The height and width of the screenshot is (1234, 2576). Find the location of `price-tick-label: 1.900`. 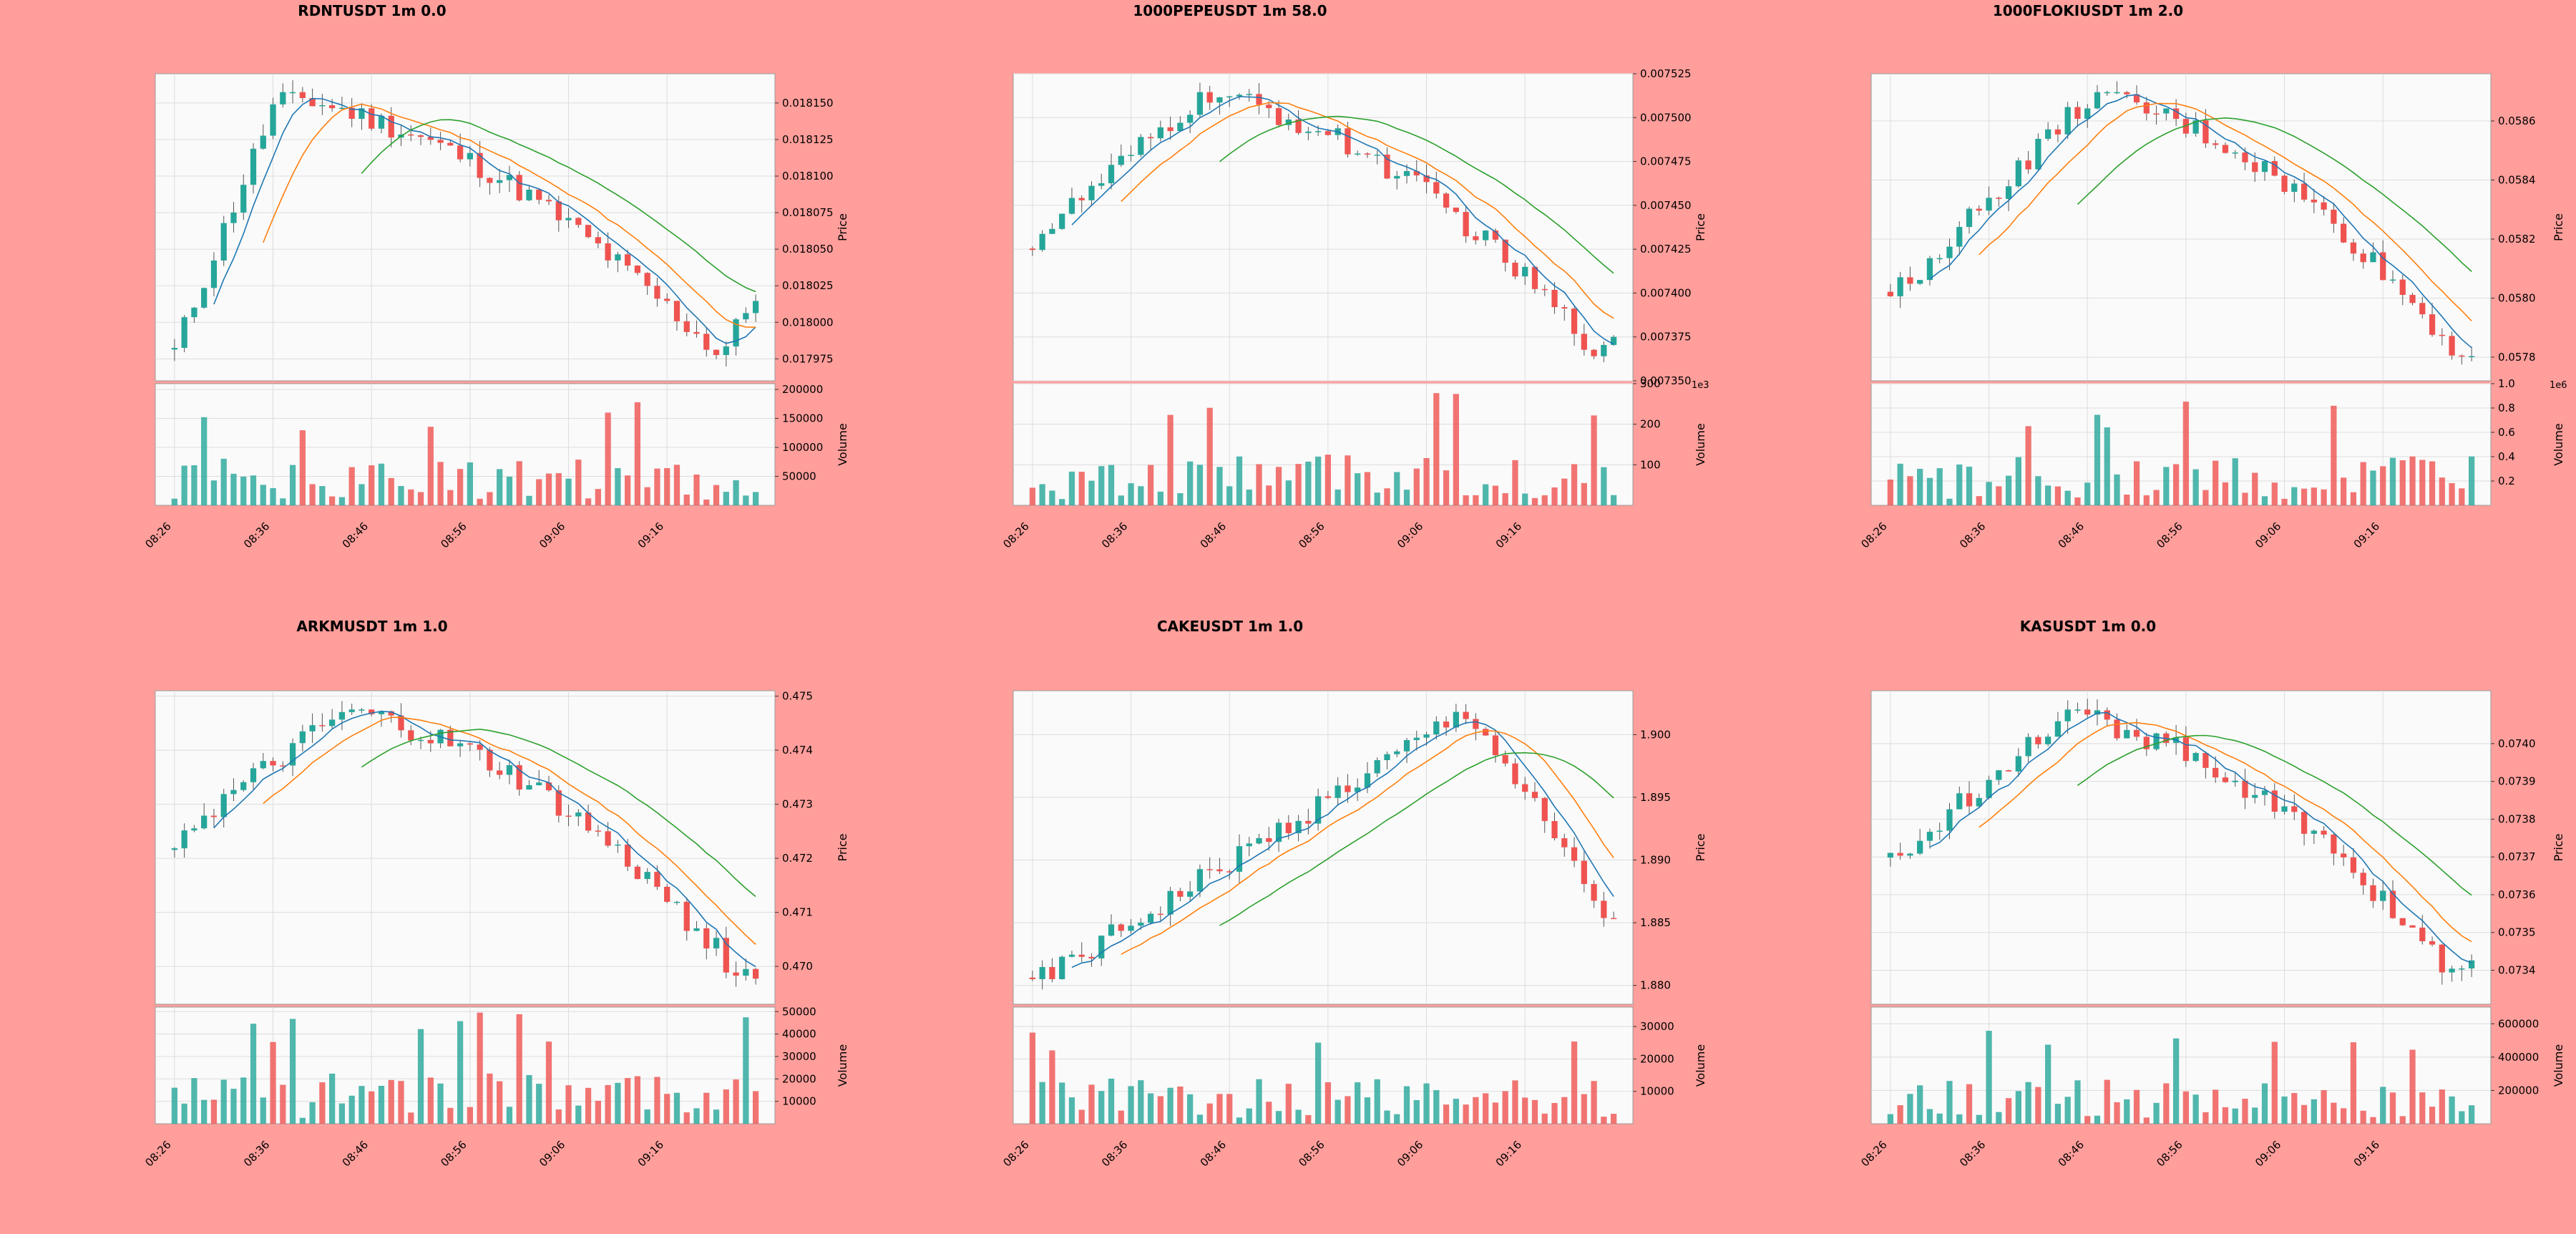

price-tick-label: 1.900 is located at coordinates (1655, 734).